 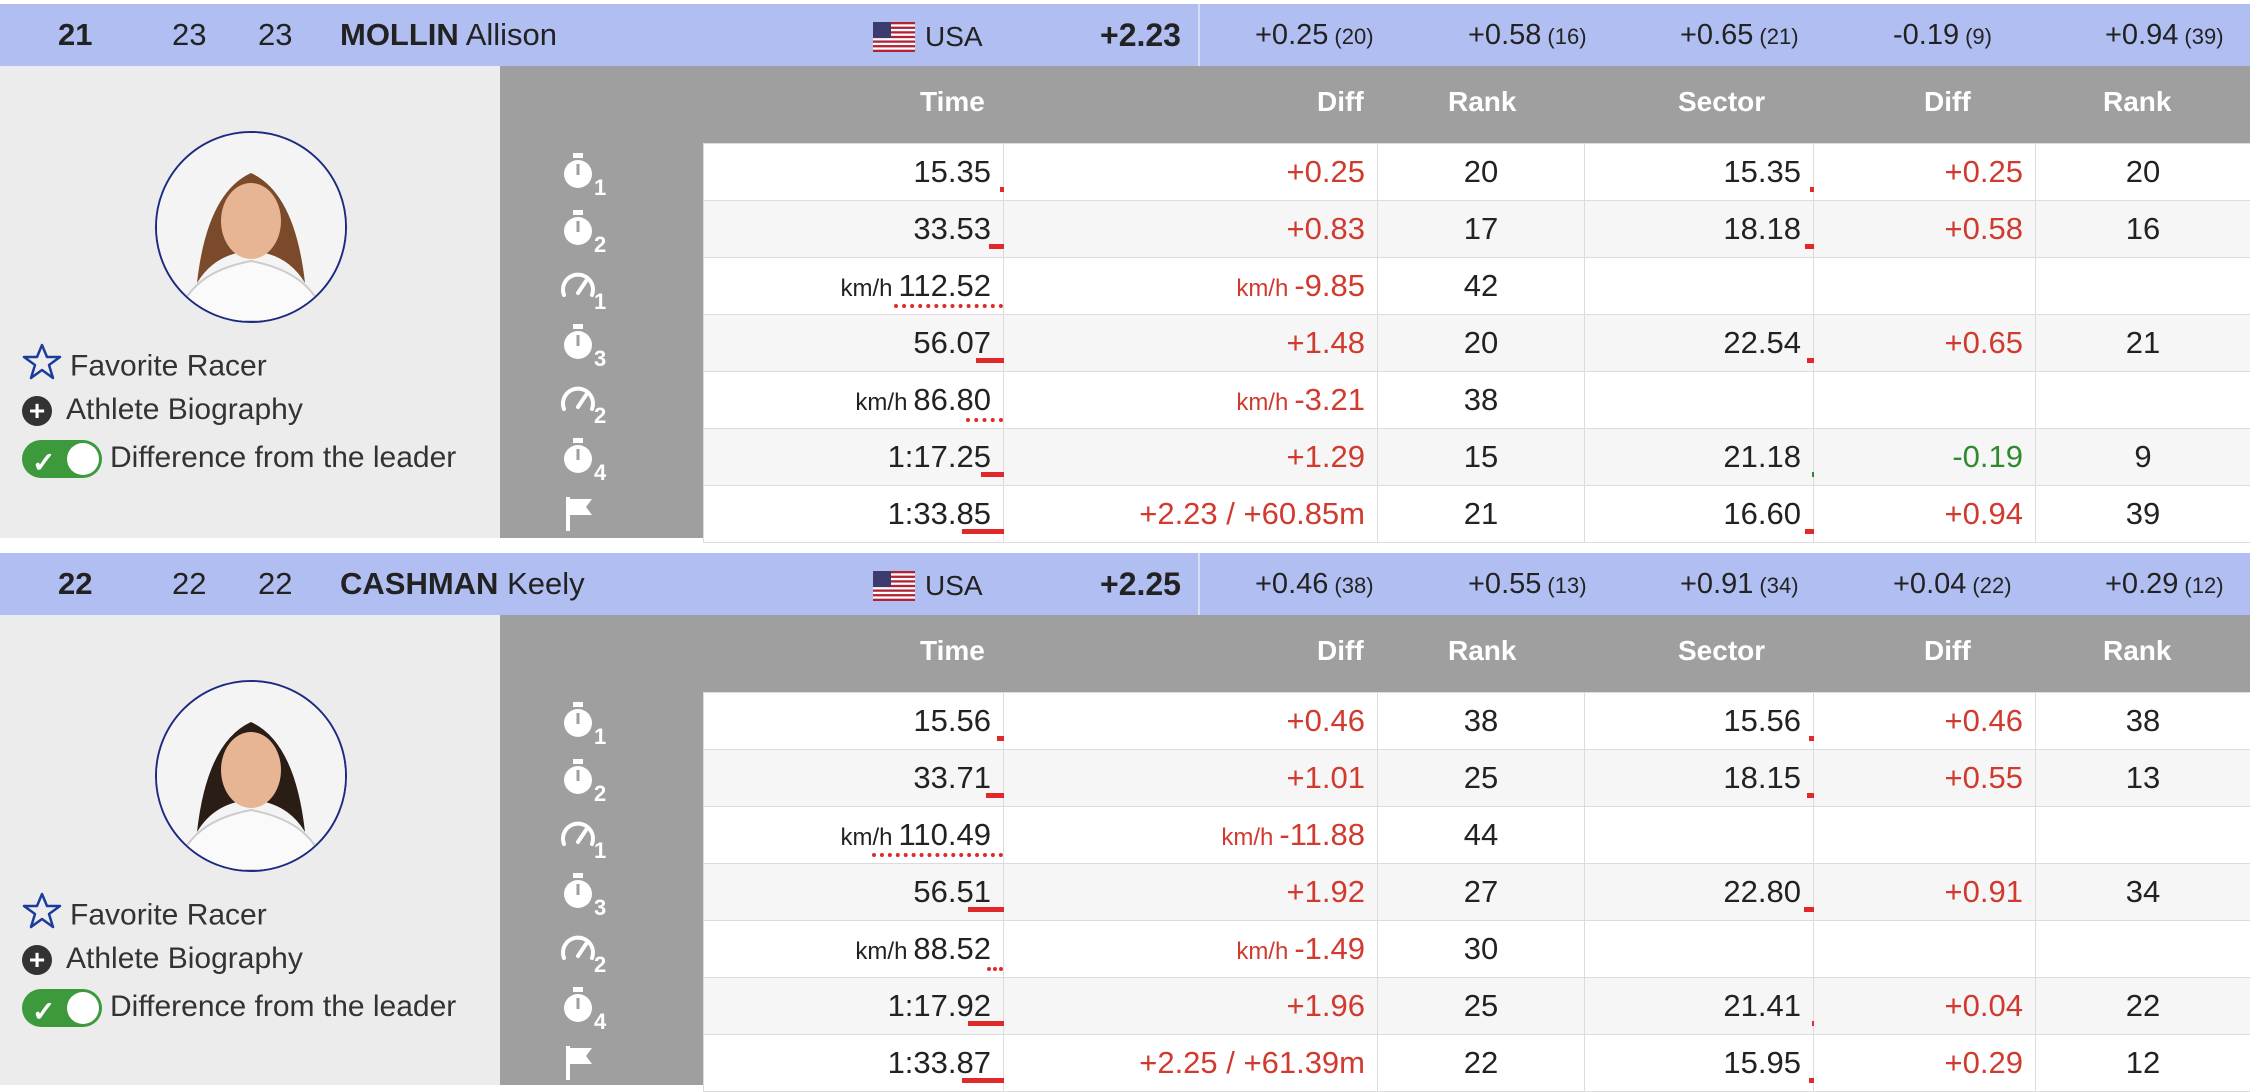 What do you see at coordinates (1481, 778) in the screenshot?
I see `rank-cell: 25` at bounding box center [1481, 778].